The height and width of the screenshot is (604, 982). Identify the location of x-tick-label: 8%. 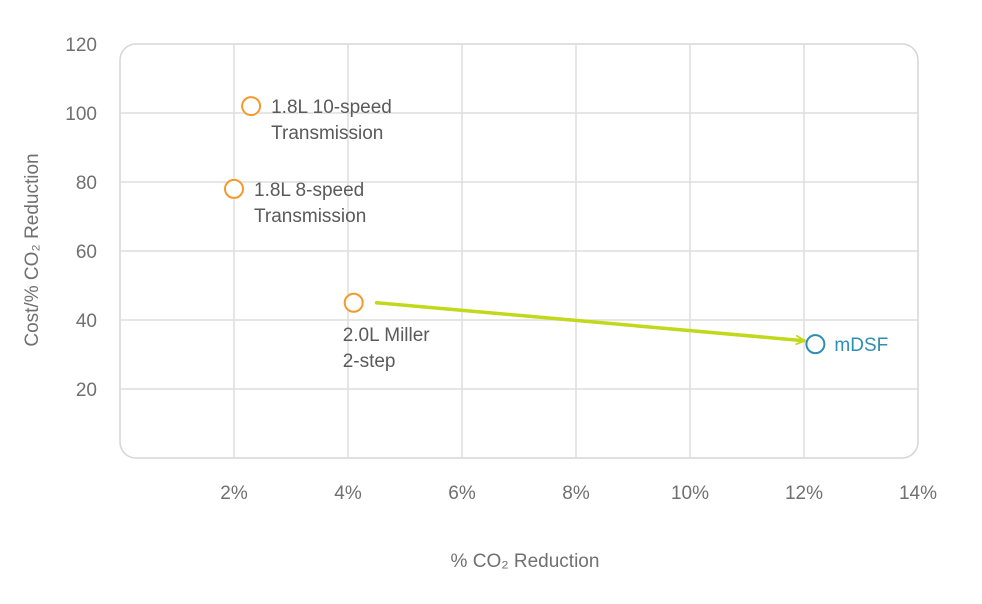
(576, 493).